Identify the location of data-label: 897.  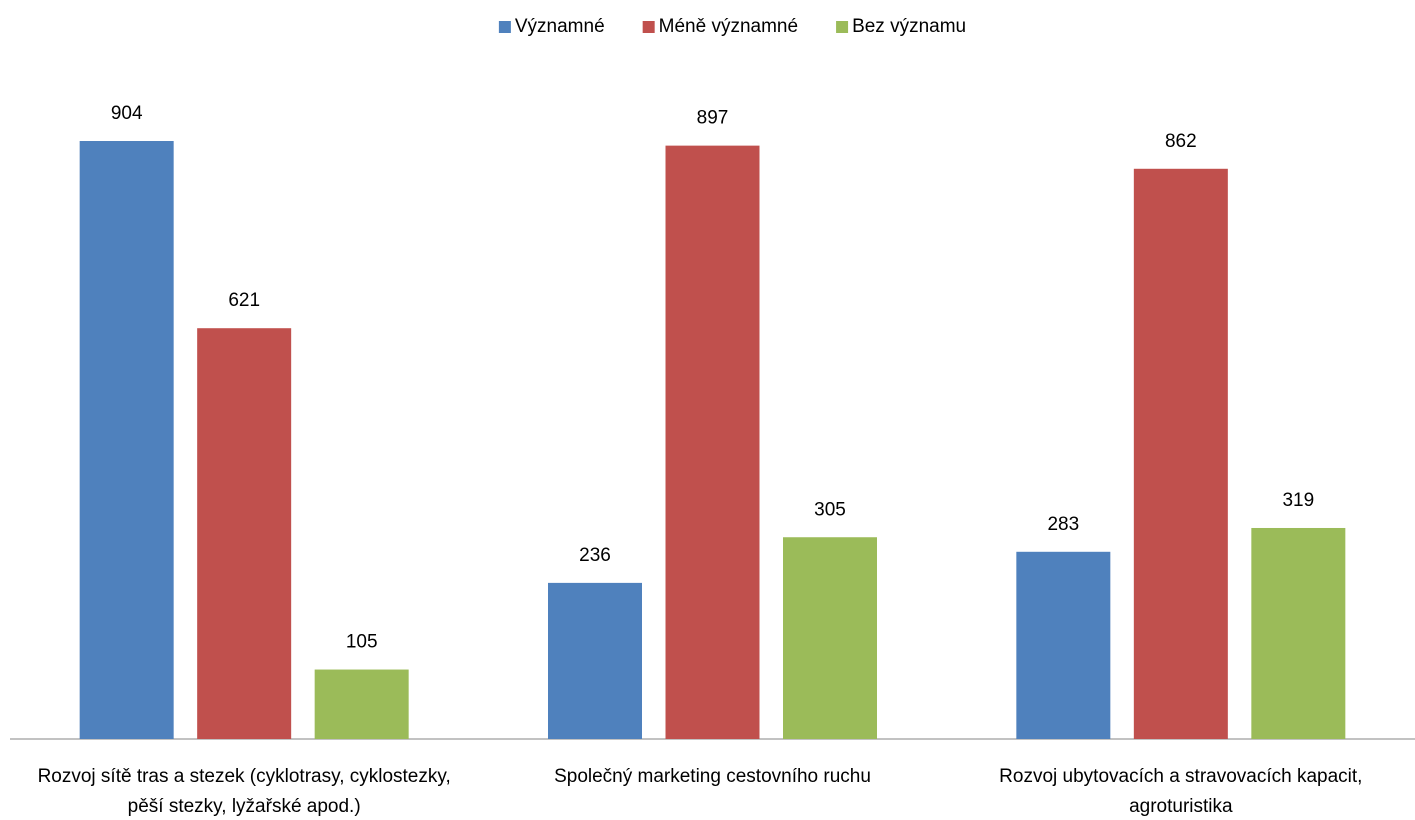
(713, 118).